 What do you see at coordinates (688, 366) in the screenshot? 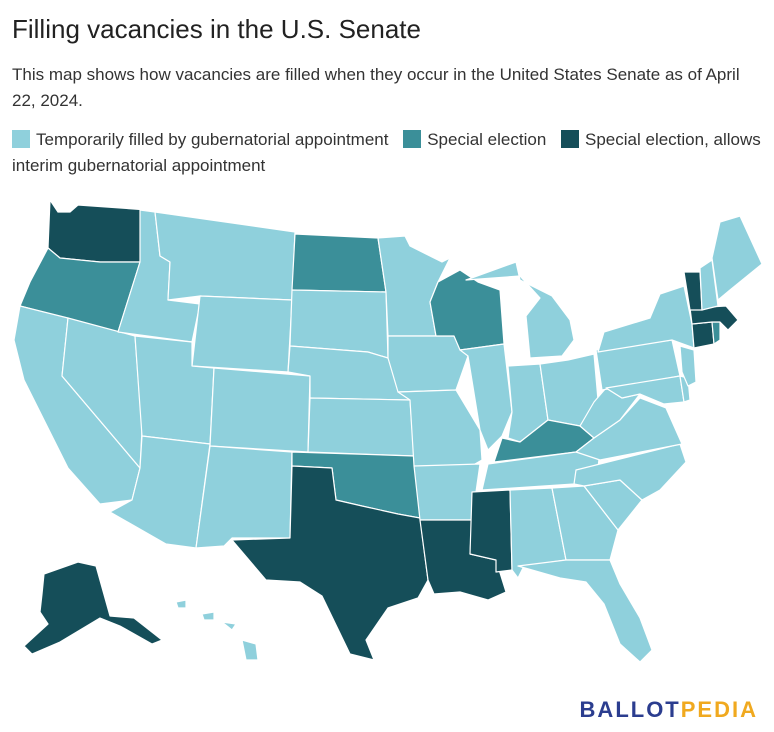
I see `state-NJ` at bounding box center [688, 366].